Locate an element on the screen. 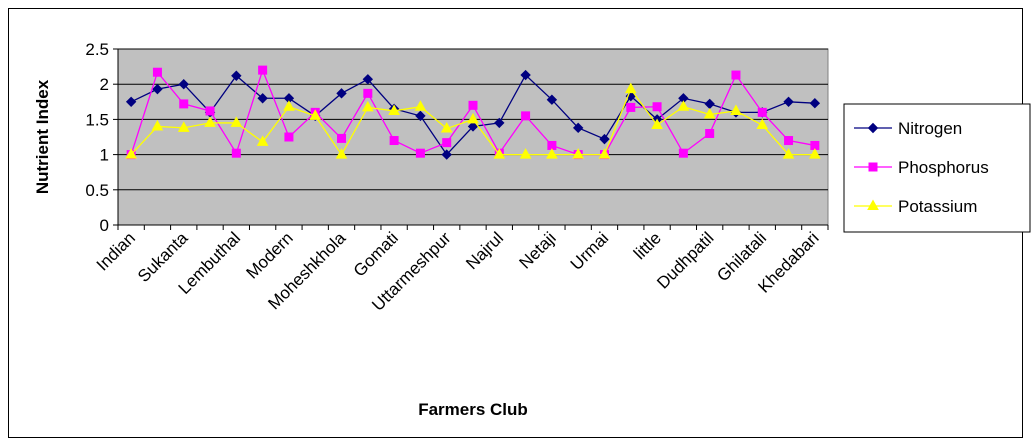 This screenshot has width=1033, height=446. legend-label-potassium: Potassium is located at coordinates (937, 206).